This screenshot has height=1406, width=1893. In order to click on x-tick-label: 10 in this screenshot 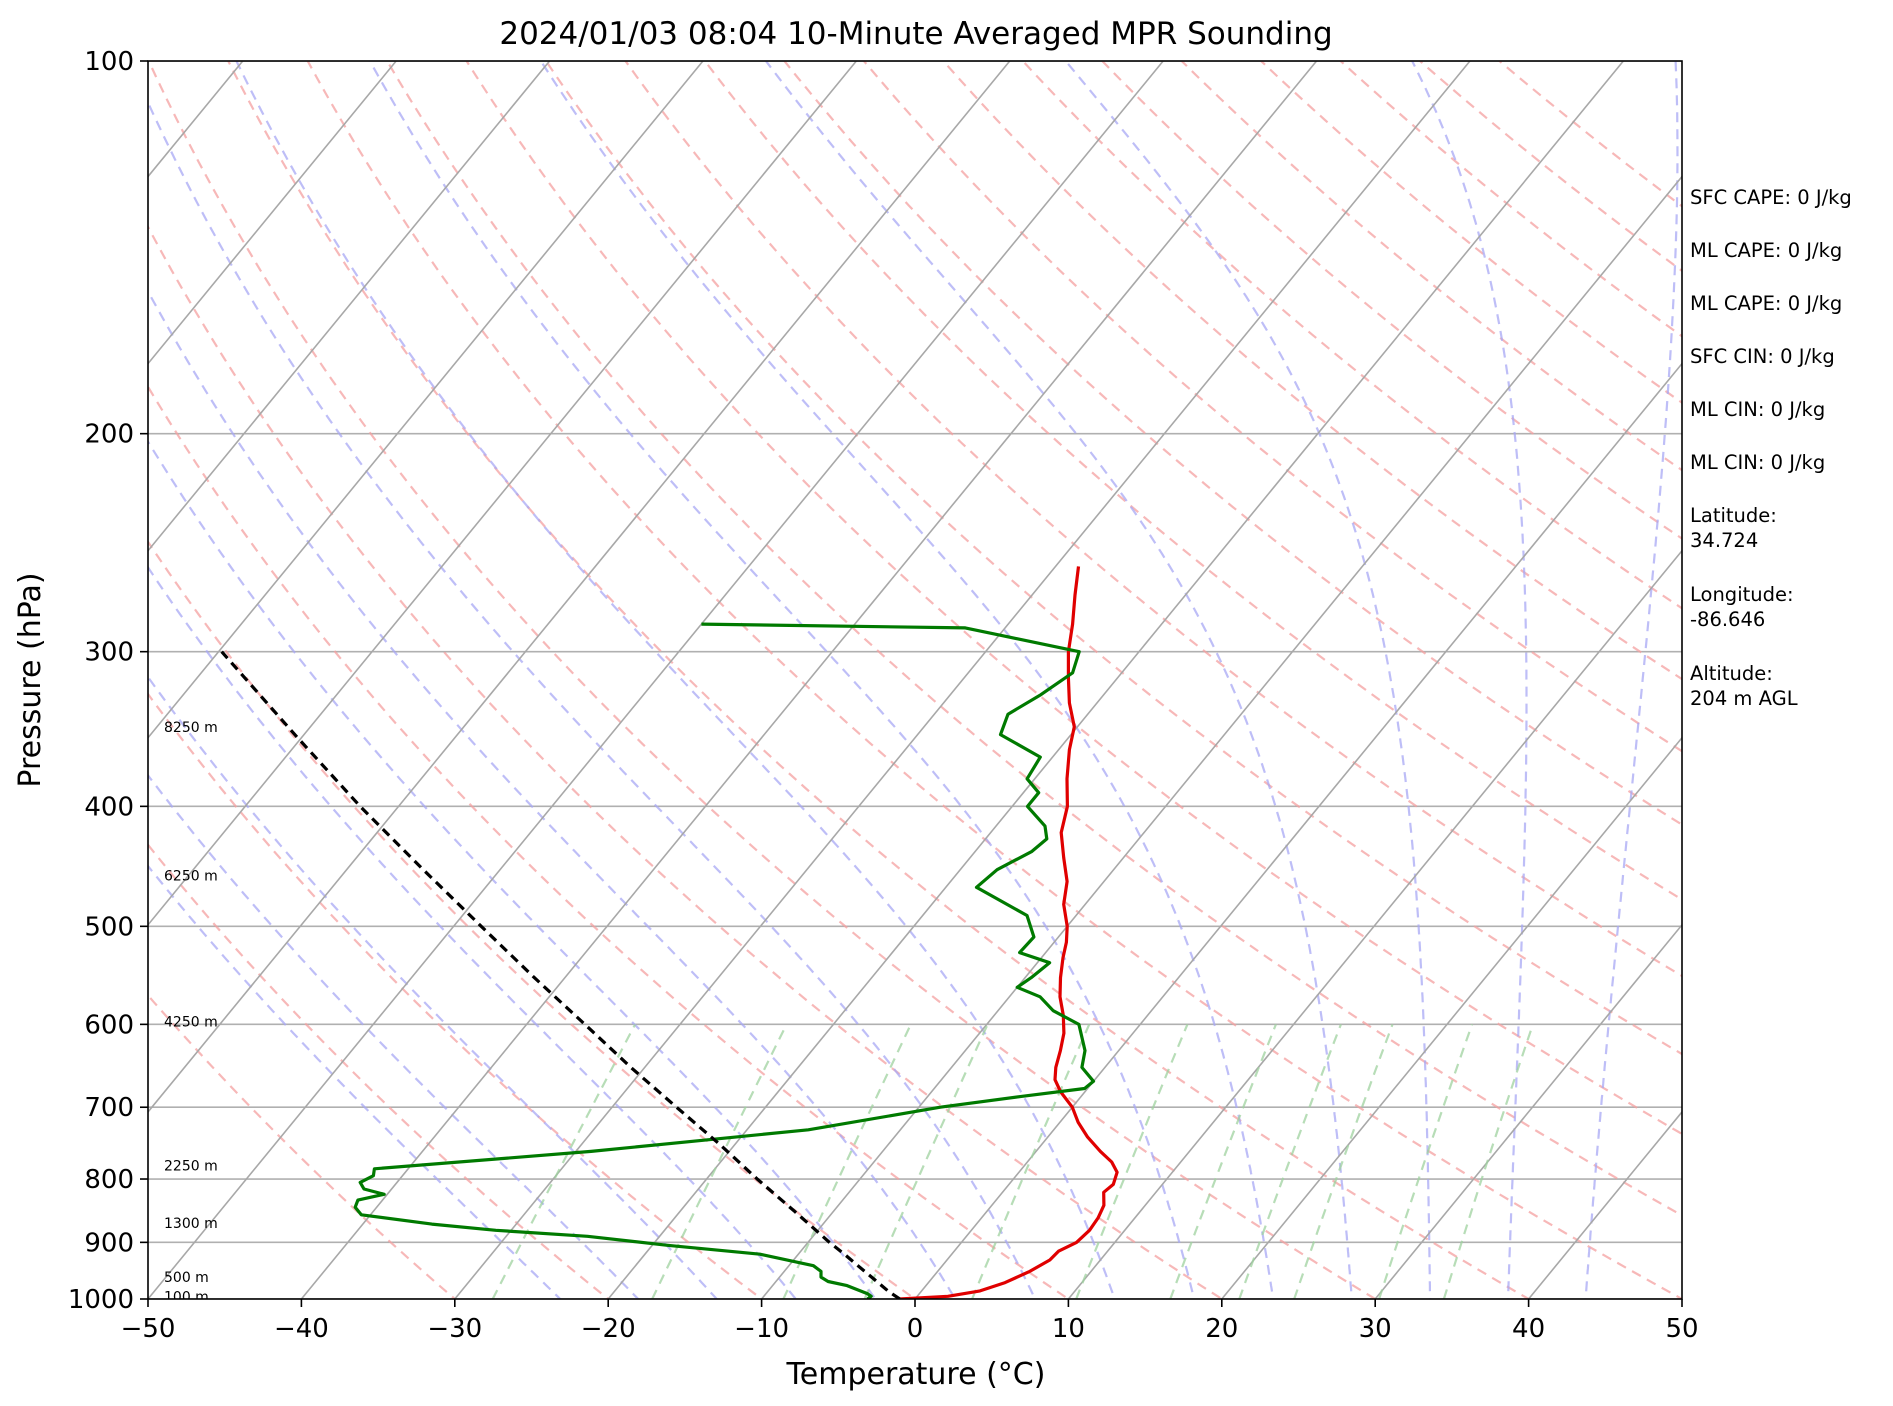, I will do `click(1068, 1329)`.